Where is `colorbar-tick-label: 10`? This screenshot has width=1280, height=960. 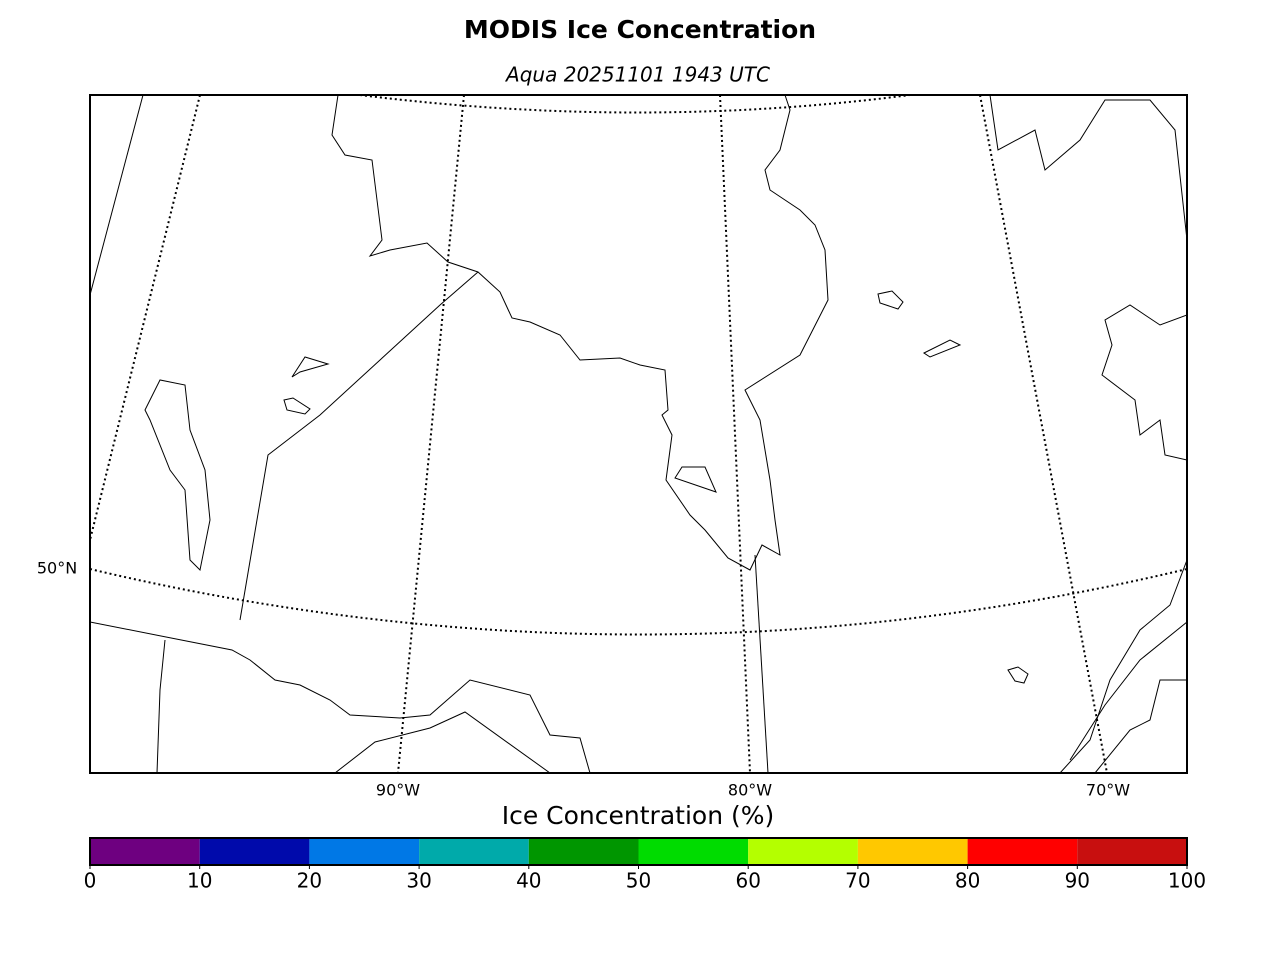
colorbar-tick-label: 10 is located at coordinates (199, 881).